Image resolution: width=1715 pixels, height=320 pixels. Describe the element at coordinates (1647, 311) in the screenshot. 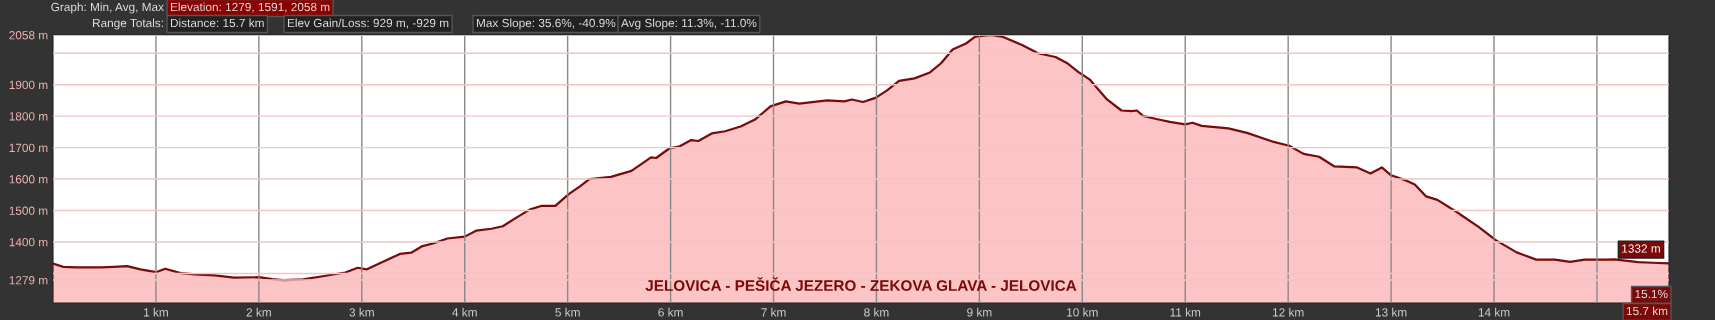

I see `text: 15.7 km` at that location.